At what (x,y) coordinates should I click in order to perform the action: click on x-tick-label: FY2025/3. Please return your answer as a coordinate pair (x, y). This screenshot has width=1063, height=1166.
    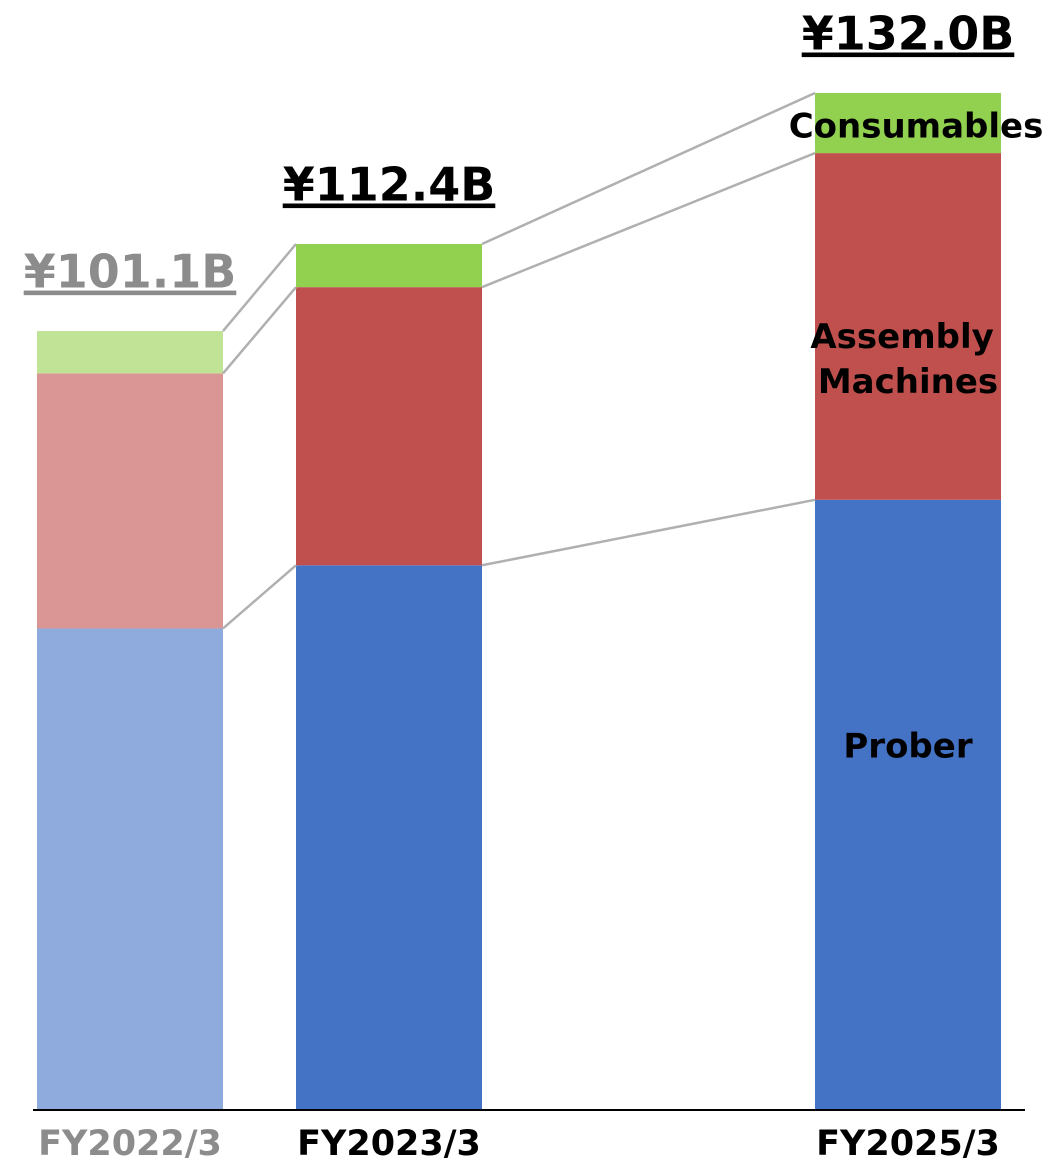
    Looking at the image, I should click on (908, 1144).